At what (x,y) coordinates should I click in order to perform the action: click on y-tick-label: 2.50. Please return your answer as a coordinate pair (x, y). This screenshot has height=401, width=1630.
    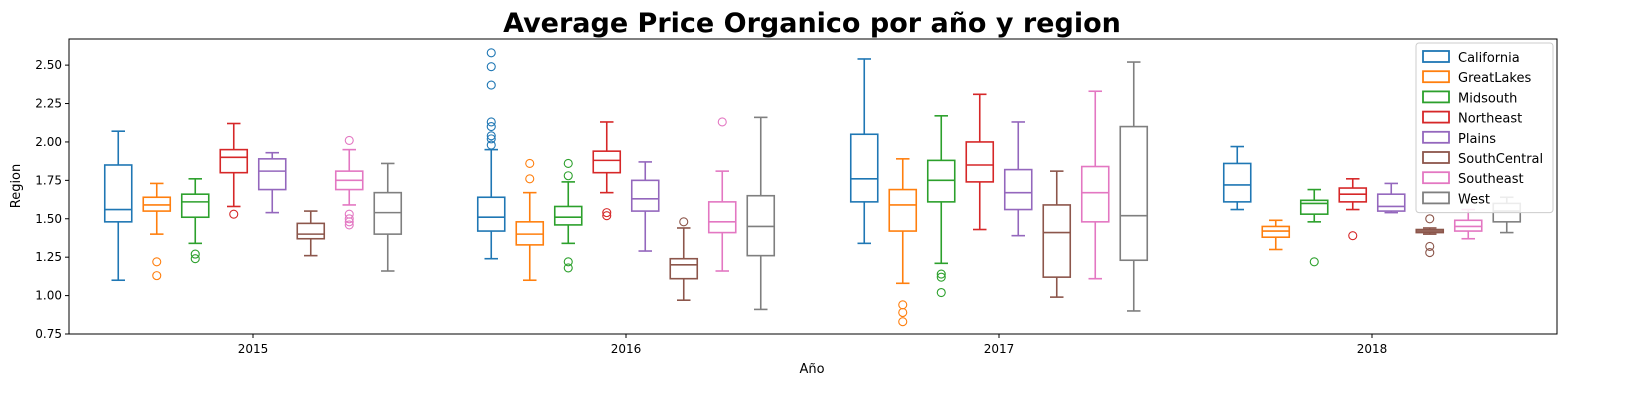
    Looking at the image, I should click on (48, 65).